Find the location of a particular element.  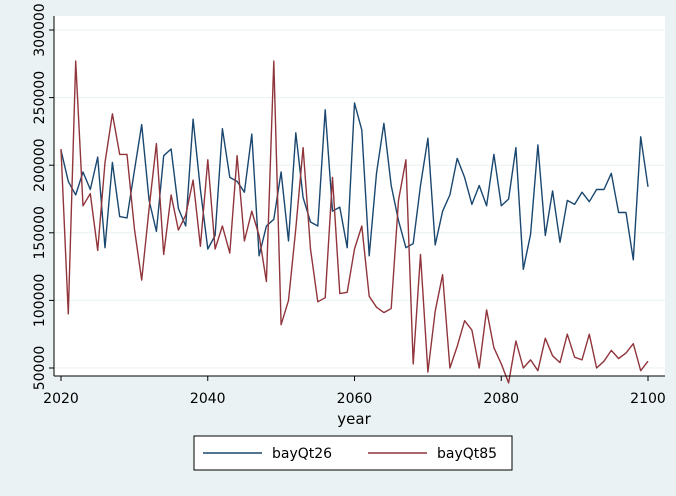

x-axis-title: year is located at coordinates (354, 419).